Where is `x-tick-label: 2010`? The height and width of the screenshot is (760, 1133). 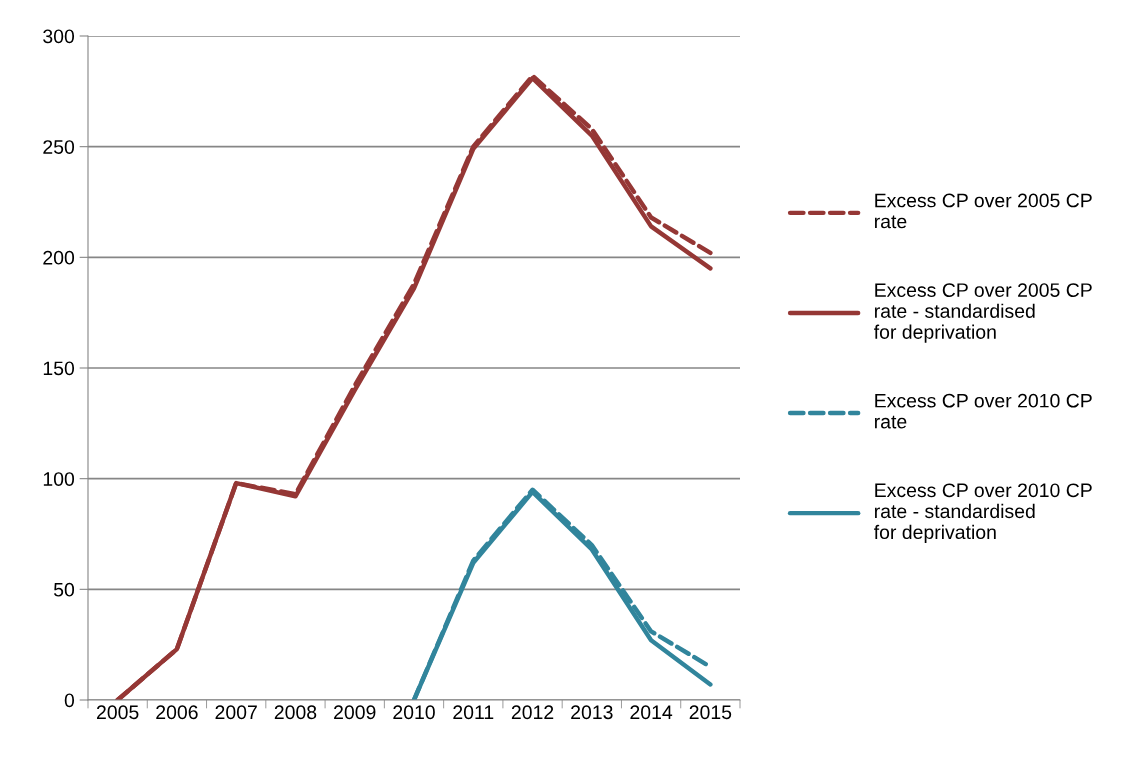 x-tick-label: 2010 is located at coordinates (414, 712).